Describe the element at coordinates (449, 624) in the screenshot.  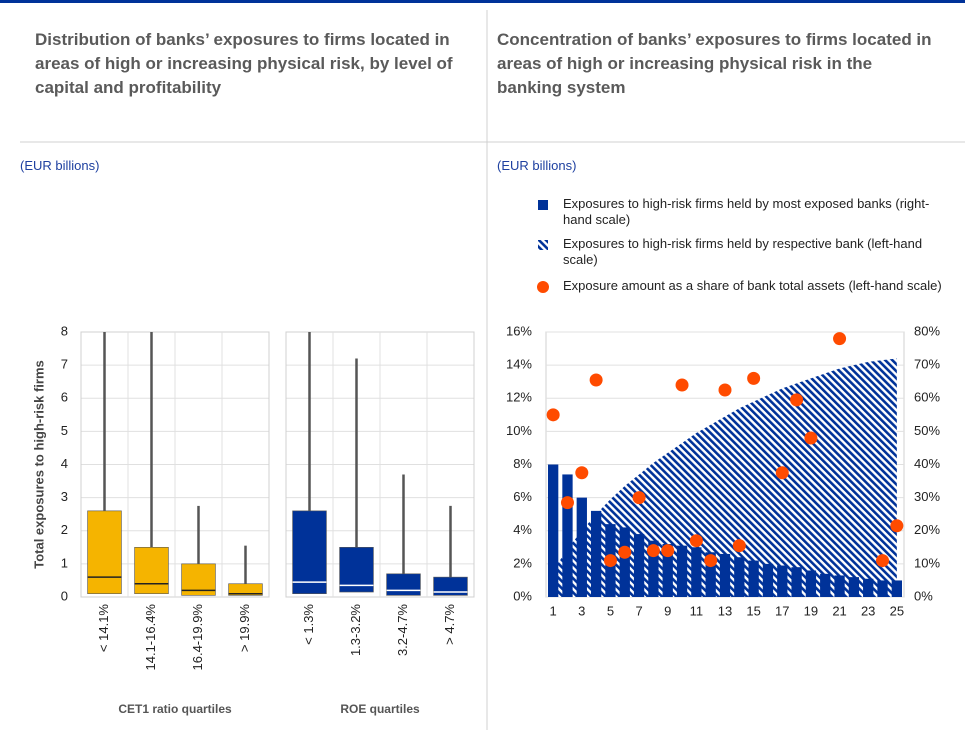
I see `x-tick-label: > 4.7%` at that location.